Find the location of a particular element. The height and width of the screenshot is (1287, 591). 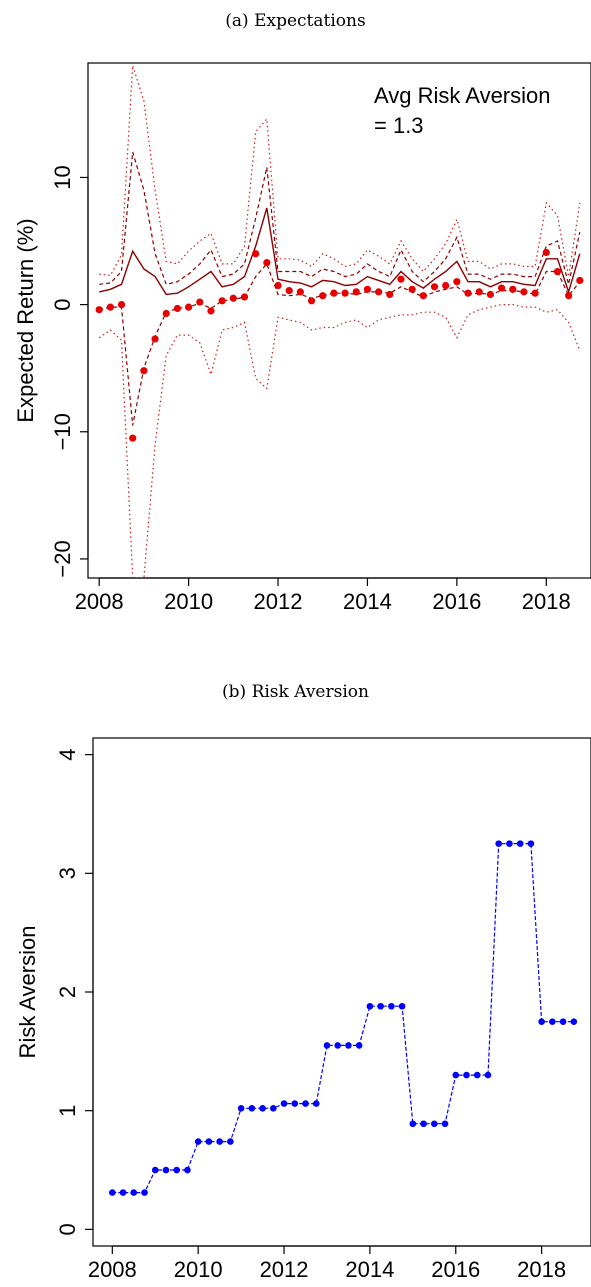

chart-a-y-tick-label: −10 is located at coordinates (62, 431).